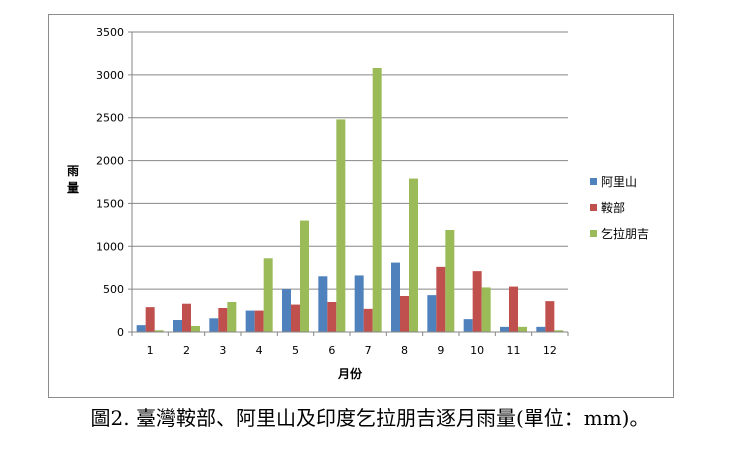 This screenshot has height=473, width=740. What do you see at coordinates (195, 329) in the screenshot?
I see `bar-乞拉朋吉-2` at bounding box center [195, 329].